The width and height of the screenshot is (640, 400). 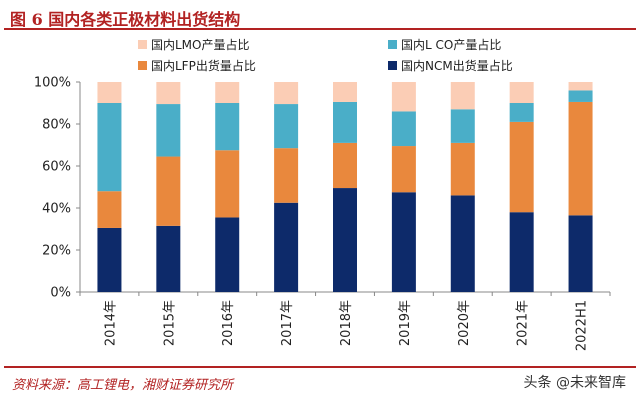 I want to click on watermark: 头条 @未来智库, so click(x=574, y=383).